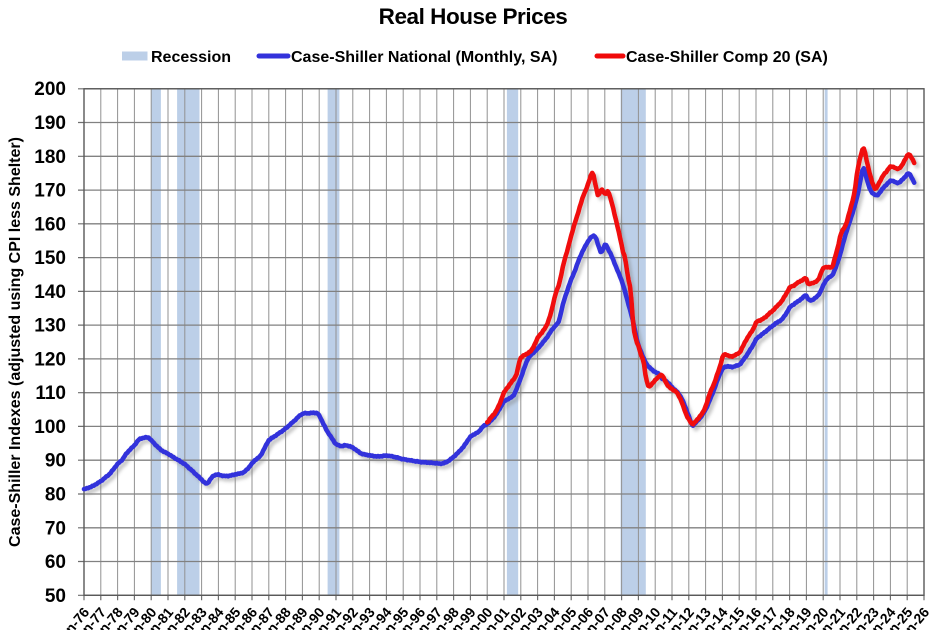  I want to click on svg-text: 80, so click(55, 495).